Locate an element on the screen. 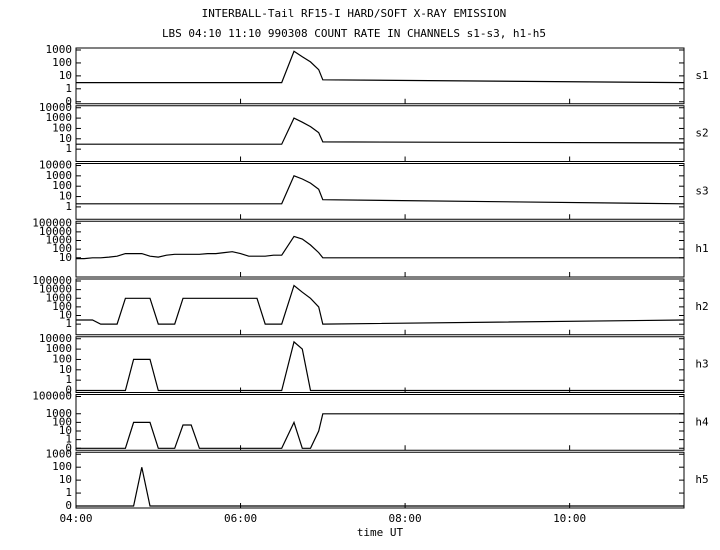 The width and height of the screenshot is (720, 550). x-tick-label: 06:00 is located at coordinates (240, 518).